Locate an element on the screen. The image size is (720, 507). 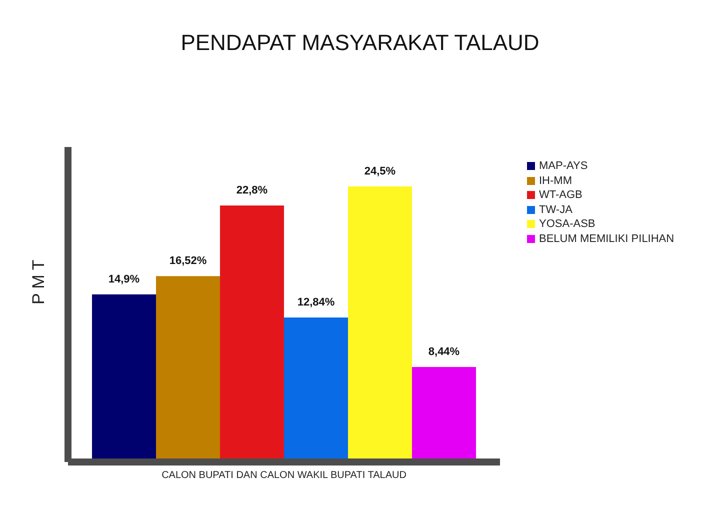
chart-title: PENDAPAT MASYARAKAT TALAUD is located at coordinates (360, 43).